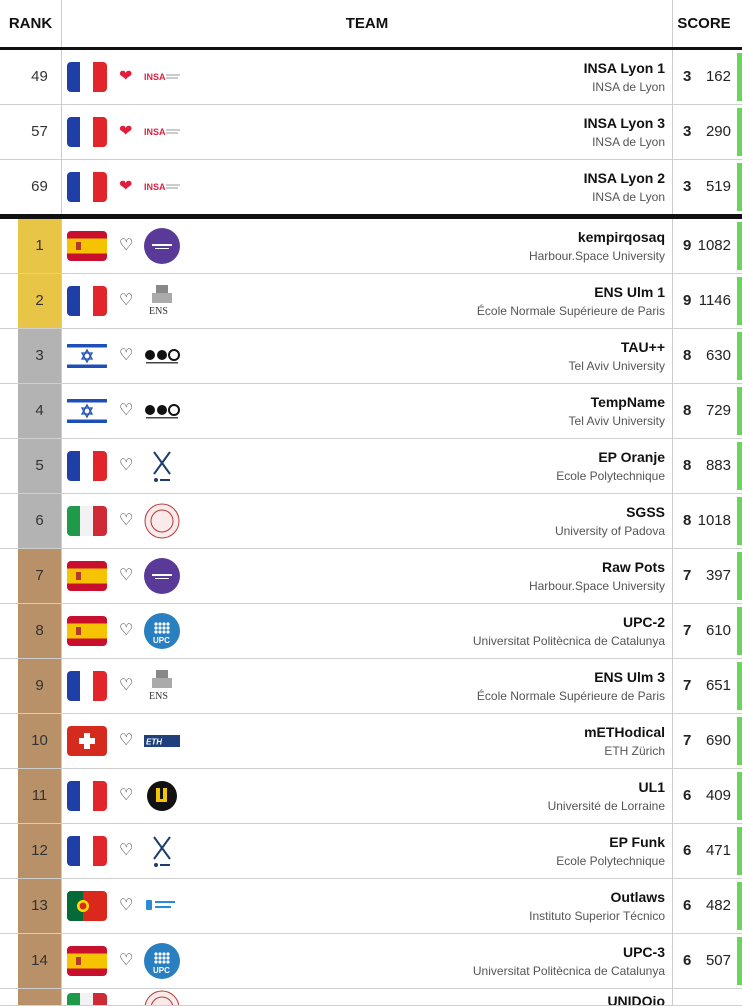 Image resolution: width=742 pixels, height=1006 pixels. What do you see at coordinates (40, 961) in the screenshot?
I see `rank-cell: 14` at bounding box center [40, 961].